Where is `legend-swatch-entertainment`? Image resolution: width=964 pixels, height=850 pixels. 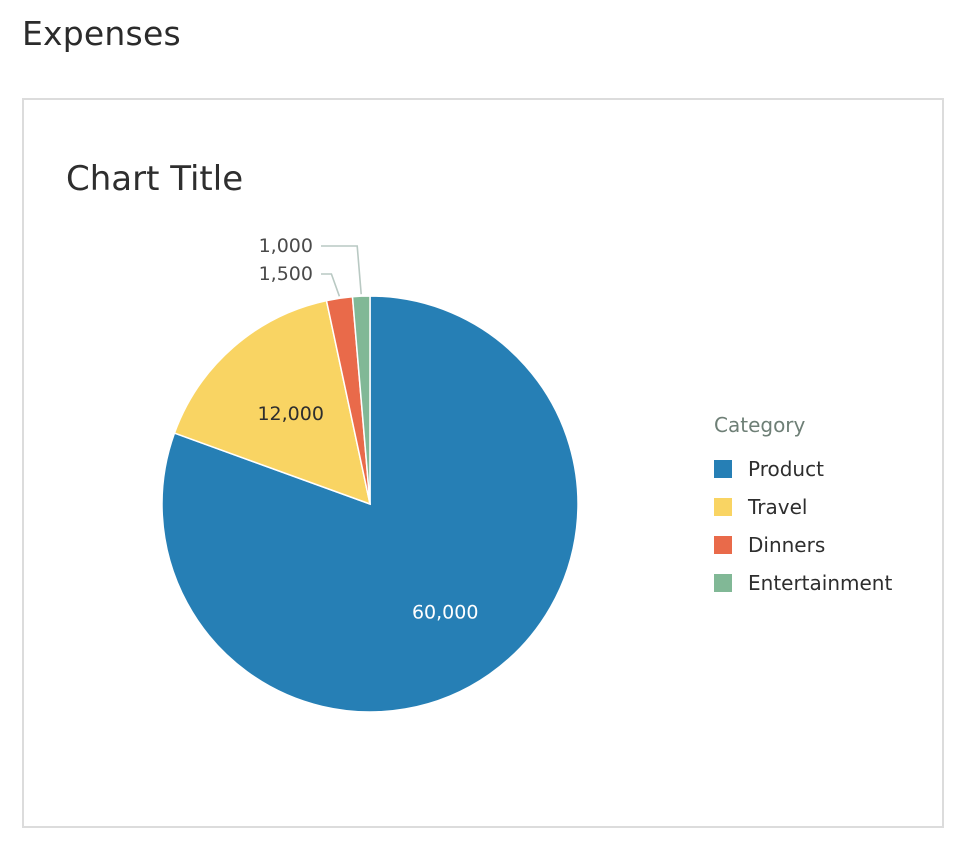 legend-swatch-entertainment is located at coordinates (723, 583).